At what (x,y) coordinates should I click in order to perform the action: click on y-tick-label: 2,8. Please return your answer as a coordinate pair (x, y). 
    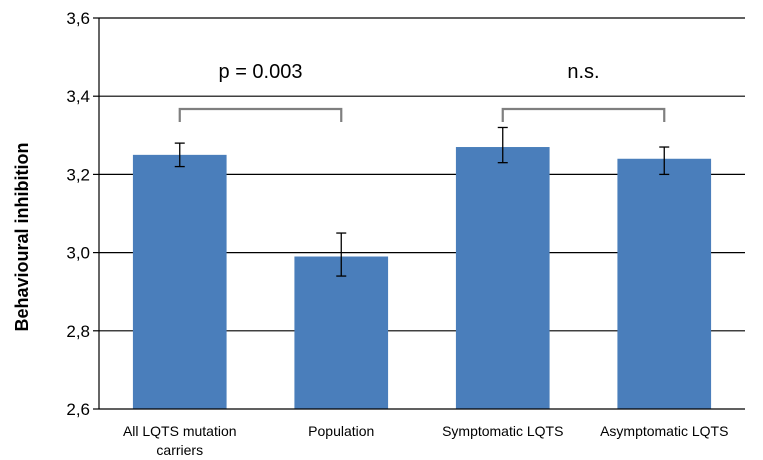
    Looking at the image, I should click on (78, 331).